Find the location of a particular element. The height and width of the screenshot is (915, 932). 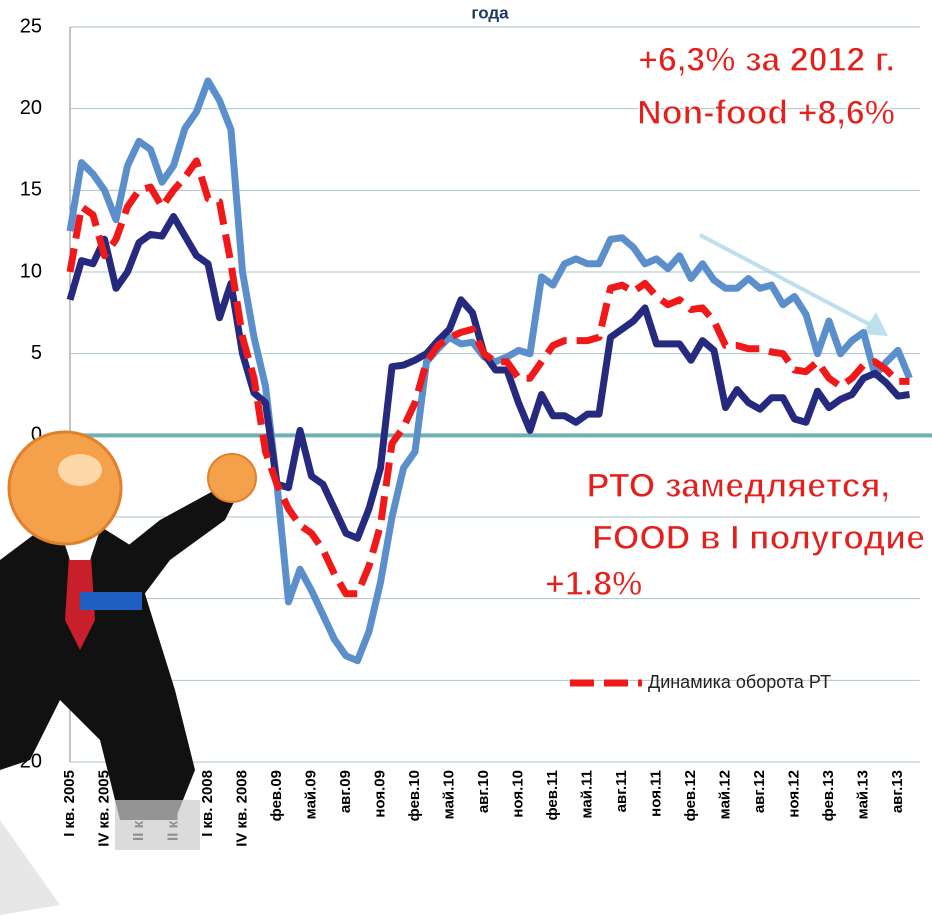

trend-arrow-head is located at coordinates (875, 324).